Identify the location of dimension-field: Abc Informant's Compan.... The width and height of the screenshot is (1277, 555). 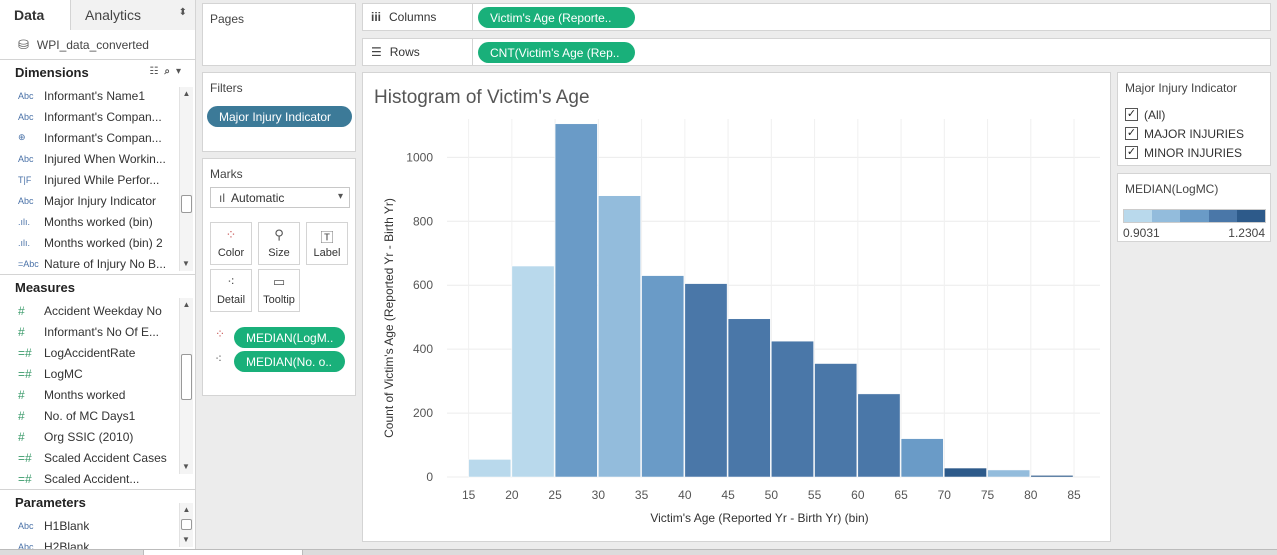
(89, 116).